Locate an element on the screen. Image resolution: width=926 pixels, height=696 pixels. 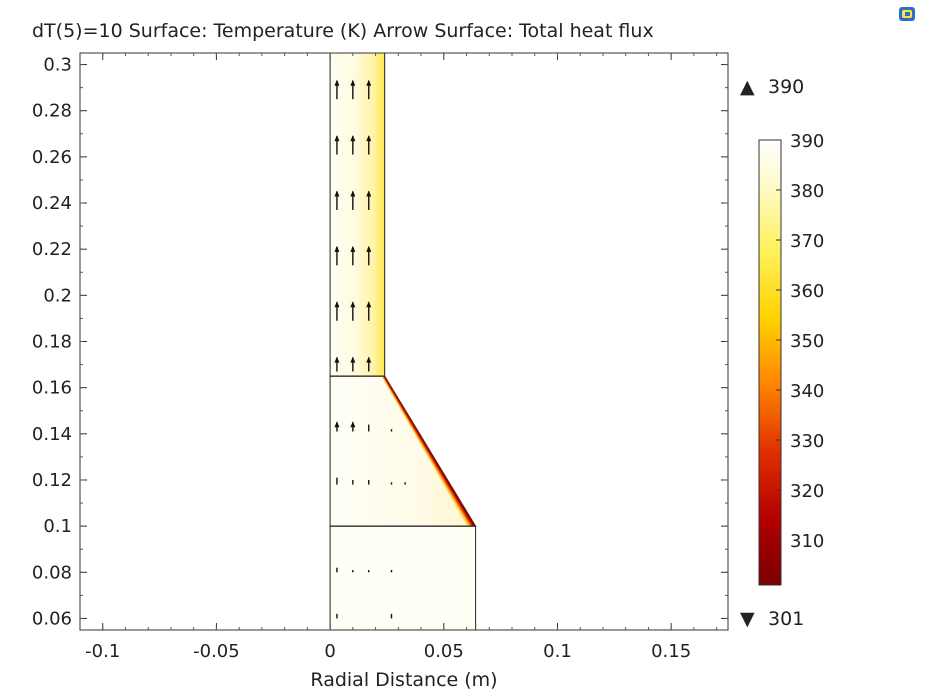
colorbar-tick-label: 380 is located at coordinates (807, 191).